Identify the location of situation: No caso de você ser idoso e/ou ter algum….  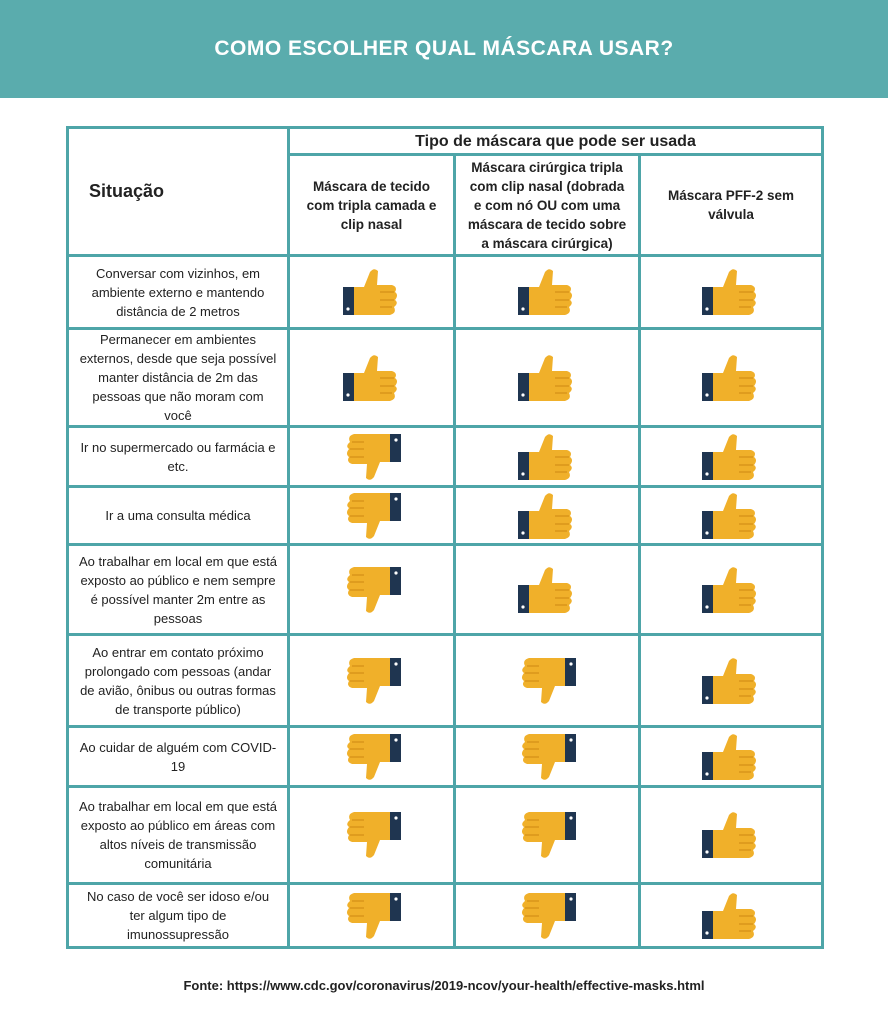
(178, 915).